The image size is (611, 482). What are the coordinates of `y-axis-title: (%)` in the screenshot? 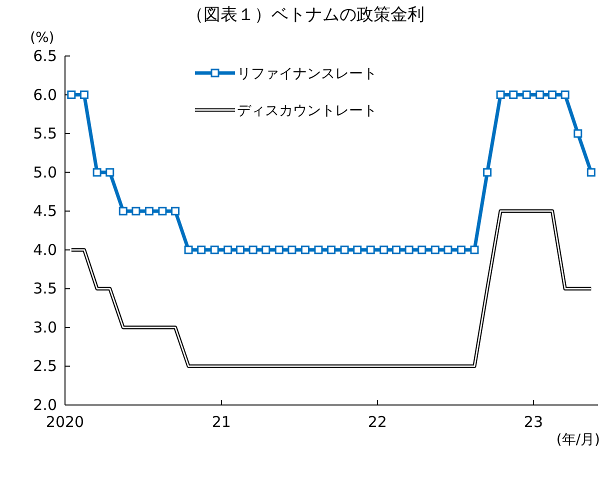 It's located at (42, 38).